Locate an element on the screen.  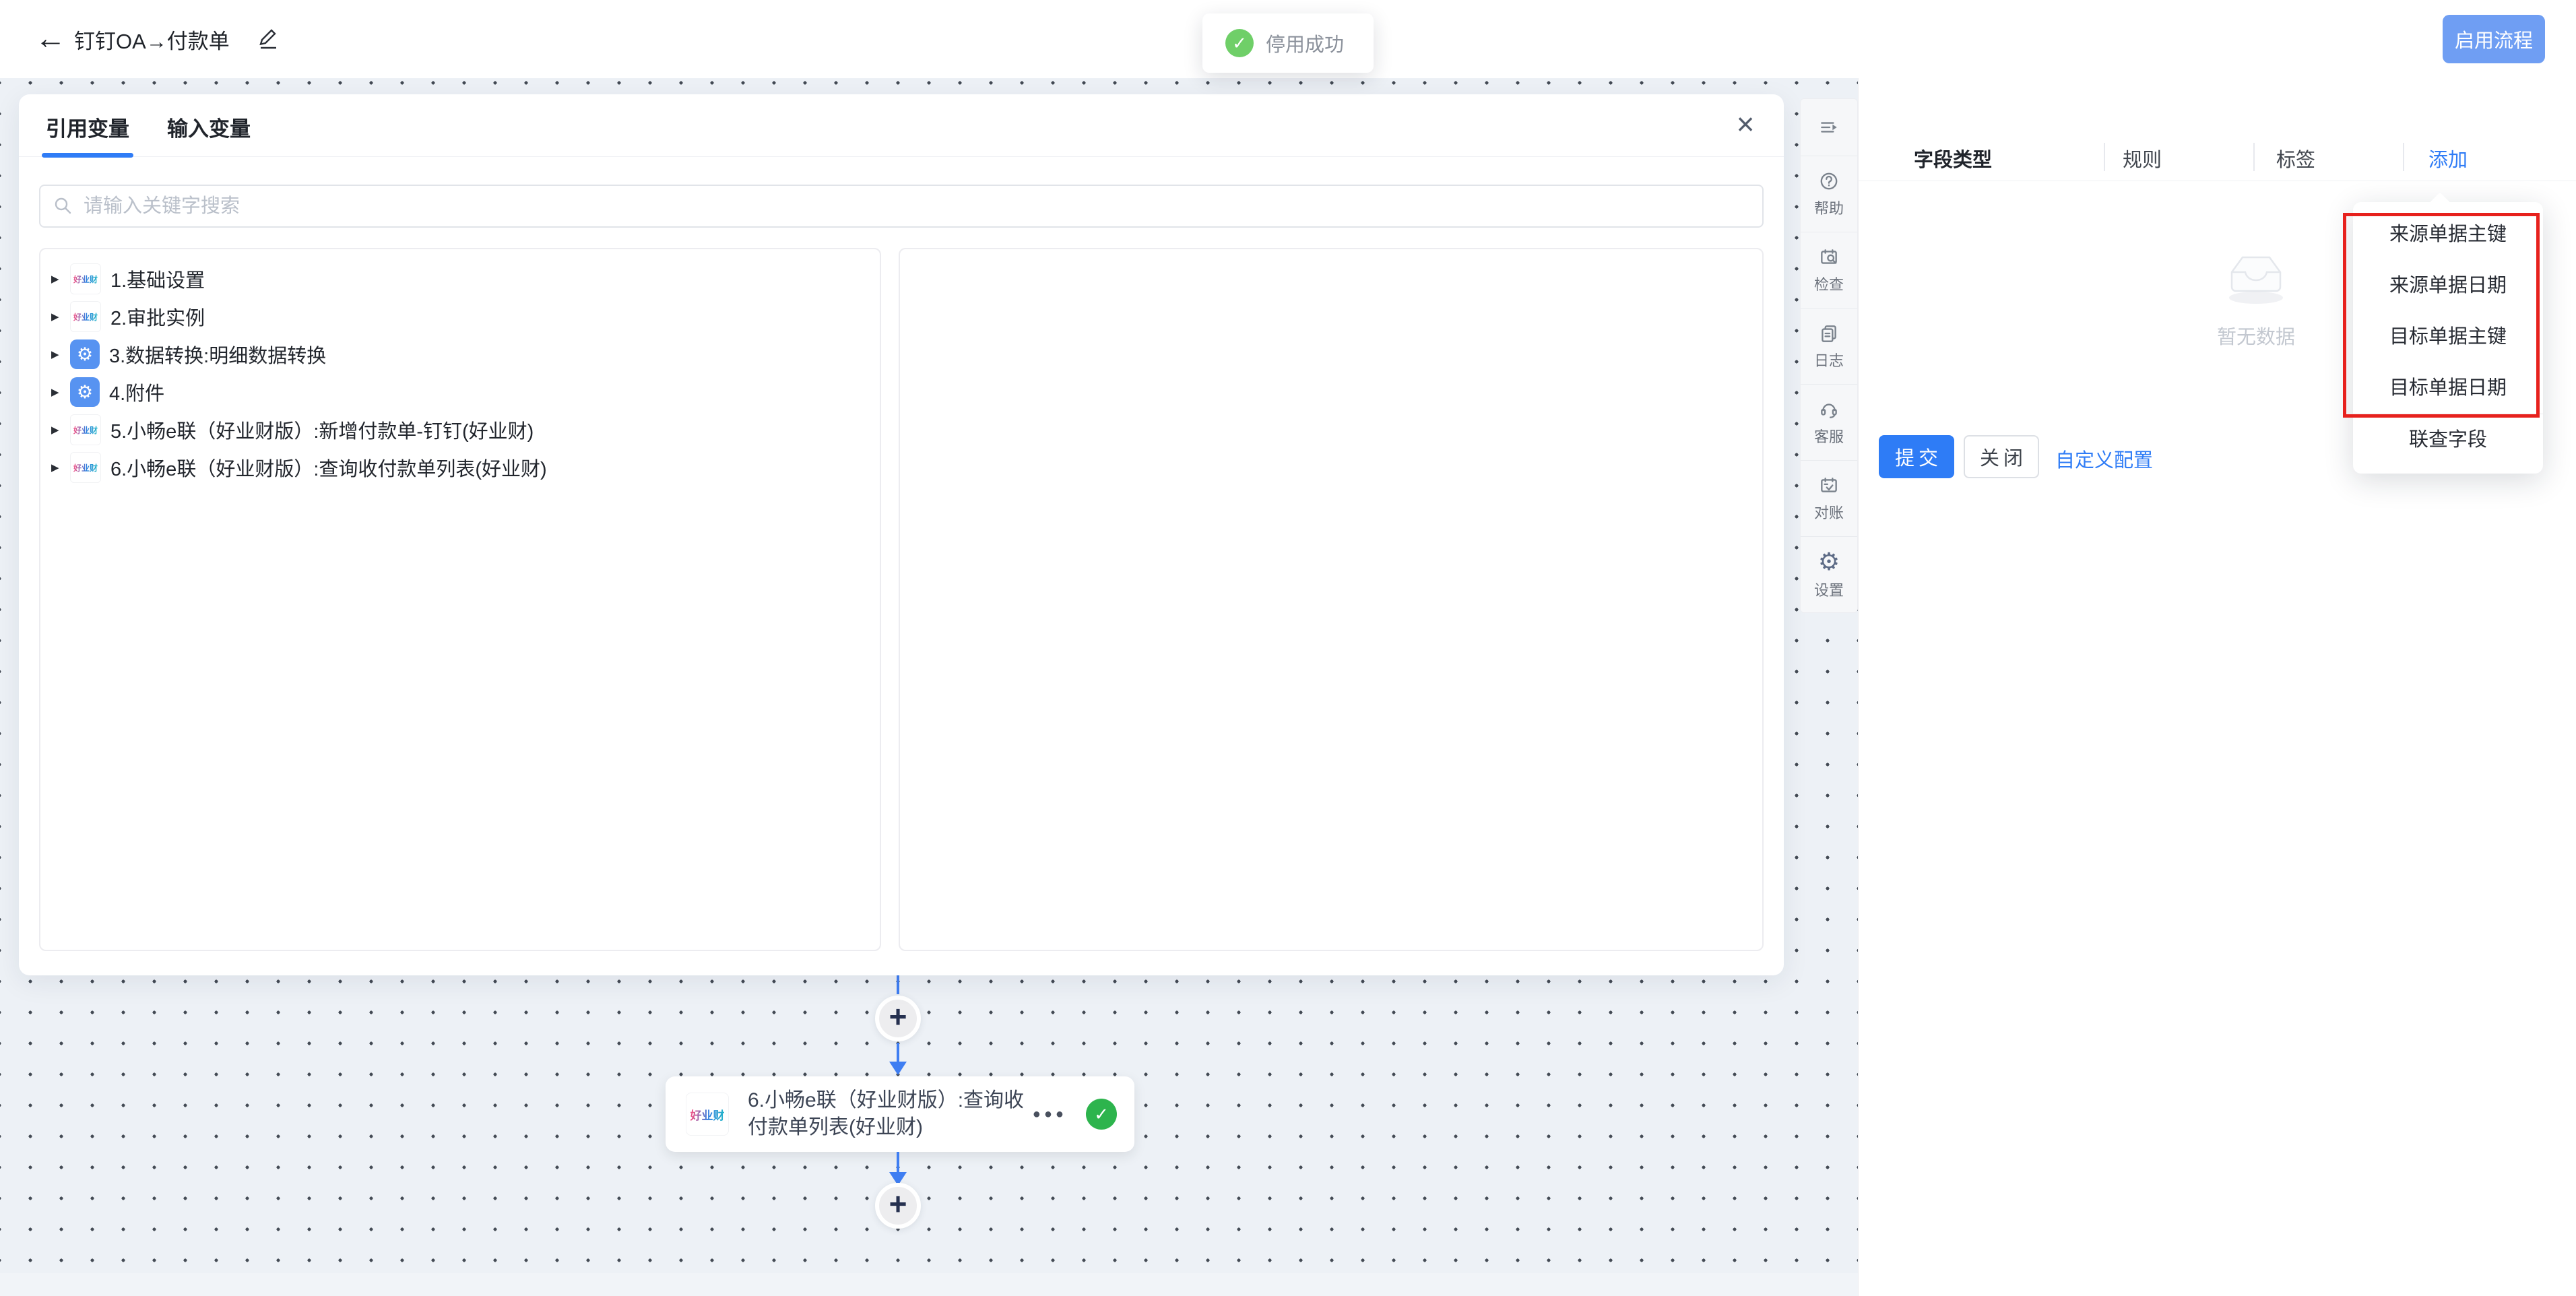
brand-logo-text: 好业财 is located at coordinates (707, 1114).